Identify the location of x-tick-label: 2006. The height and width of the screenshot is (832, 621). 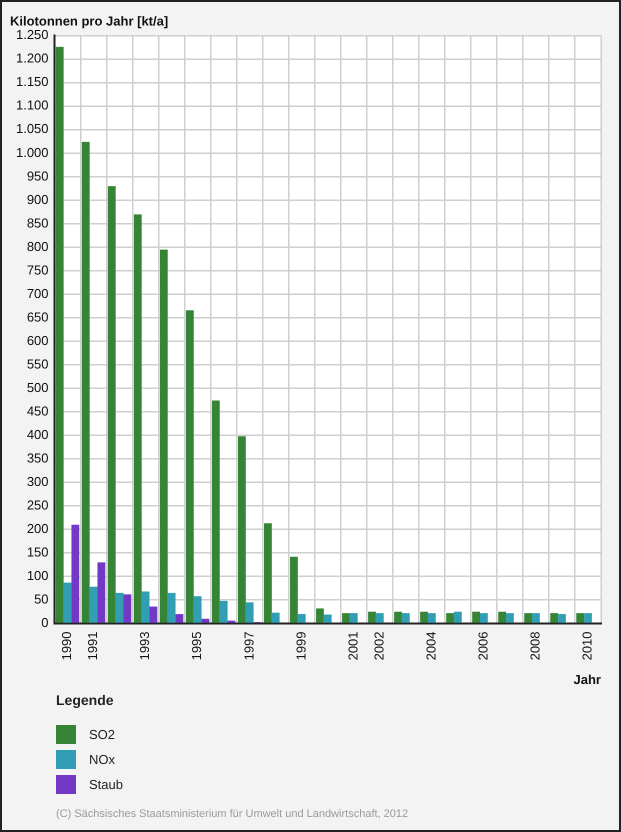
(482, 645).